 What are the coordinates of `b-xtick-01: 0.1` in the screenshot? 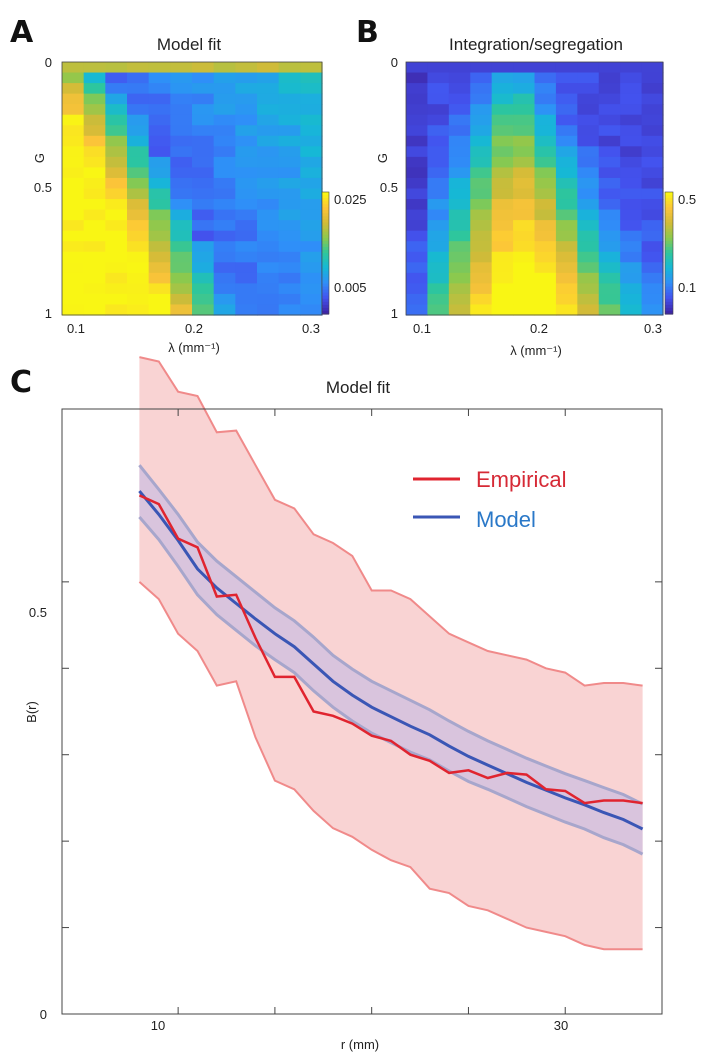 It's located at (422, 328).